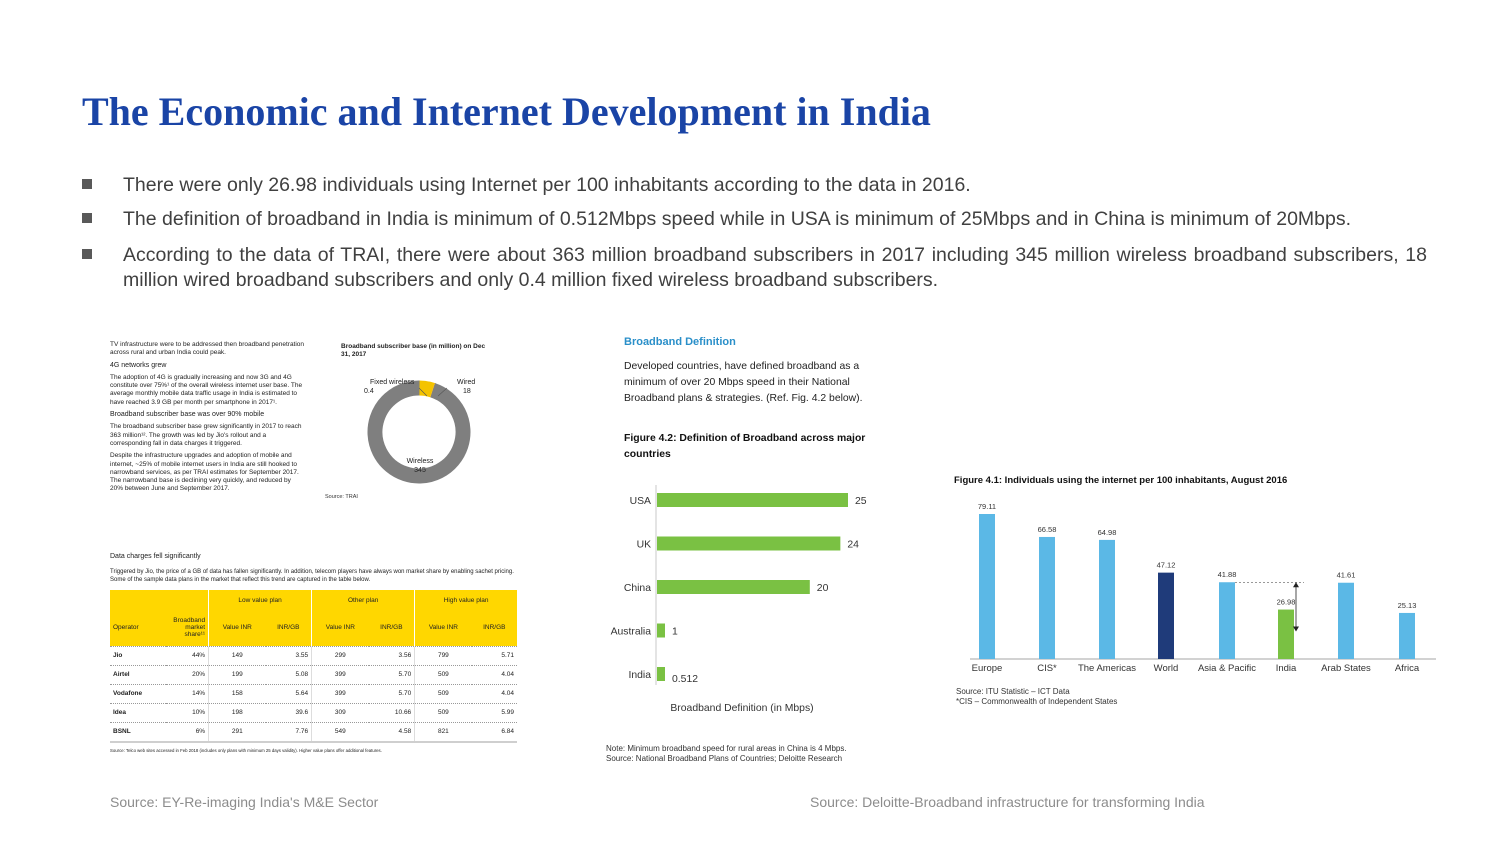 Image resolution: width=1500 pixels, height=844 pixels. Describe the element at coordinates (861, 501) in the screenshot. I see `hbar-value-label: 25` at that location.